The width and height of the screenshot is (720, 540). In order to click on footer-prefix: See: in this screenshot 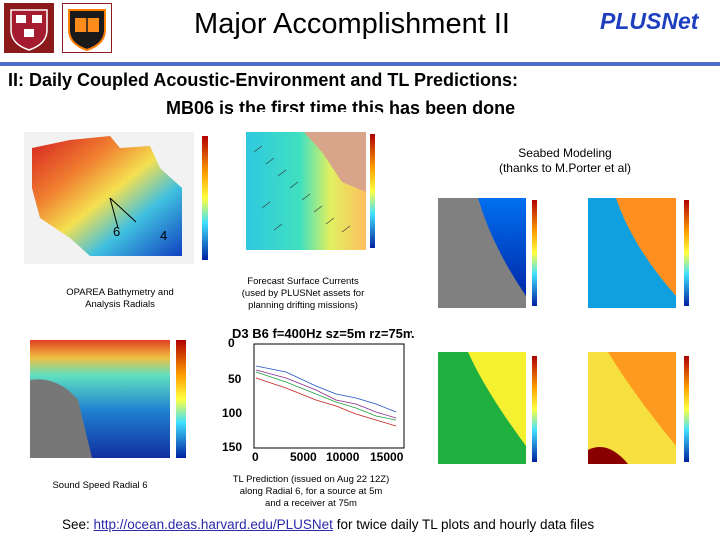, I will do `click(78, 524)`.